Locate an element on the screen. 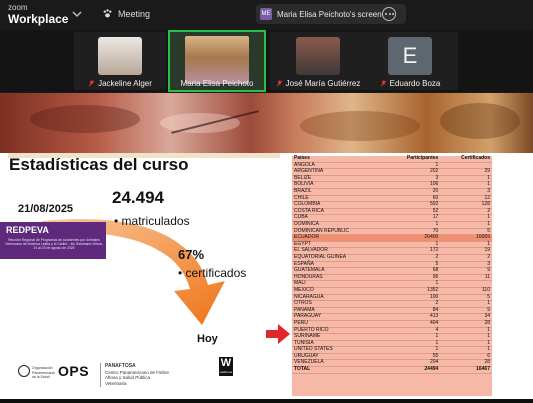 Image resolution: width=533 pixels, height=403 pixels. country-cell: COLOMBIA is located at coordinates (338, 205).